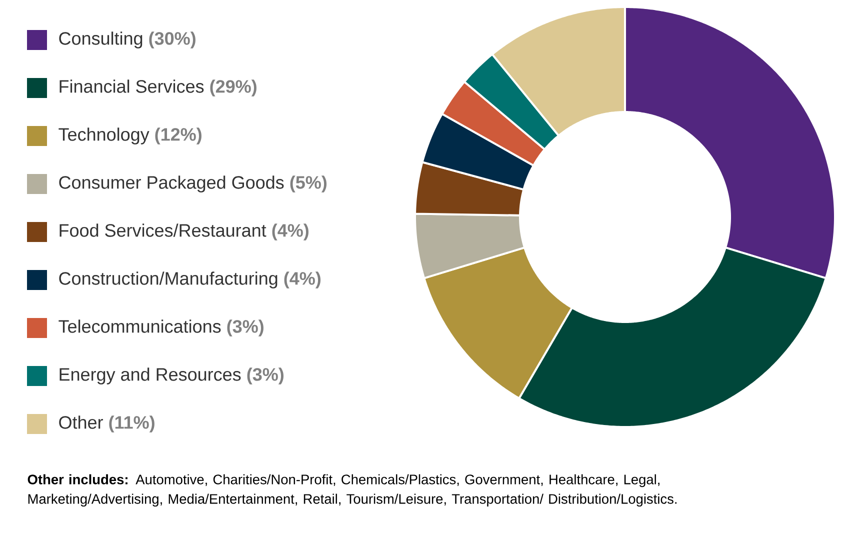 Image resolution: width=841 pixels, height=533 pixels. Describe the element at coordinates (171, 184) in the screenshot. I see `legend-label: Consumer Packaged Goods` at that location.